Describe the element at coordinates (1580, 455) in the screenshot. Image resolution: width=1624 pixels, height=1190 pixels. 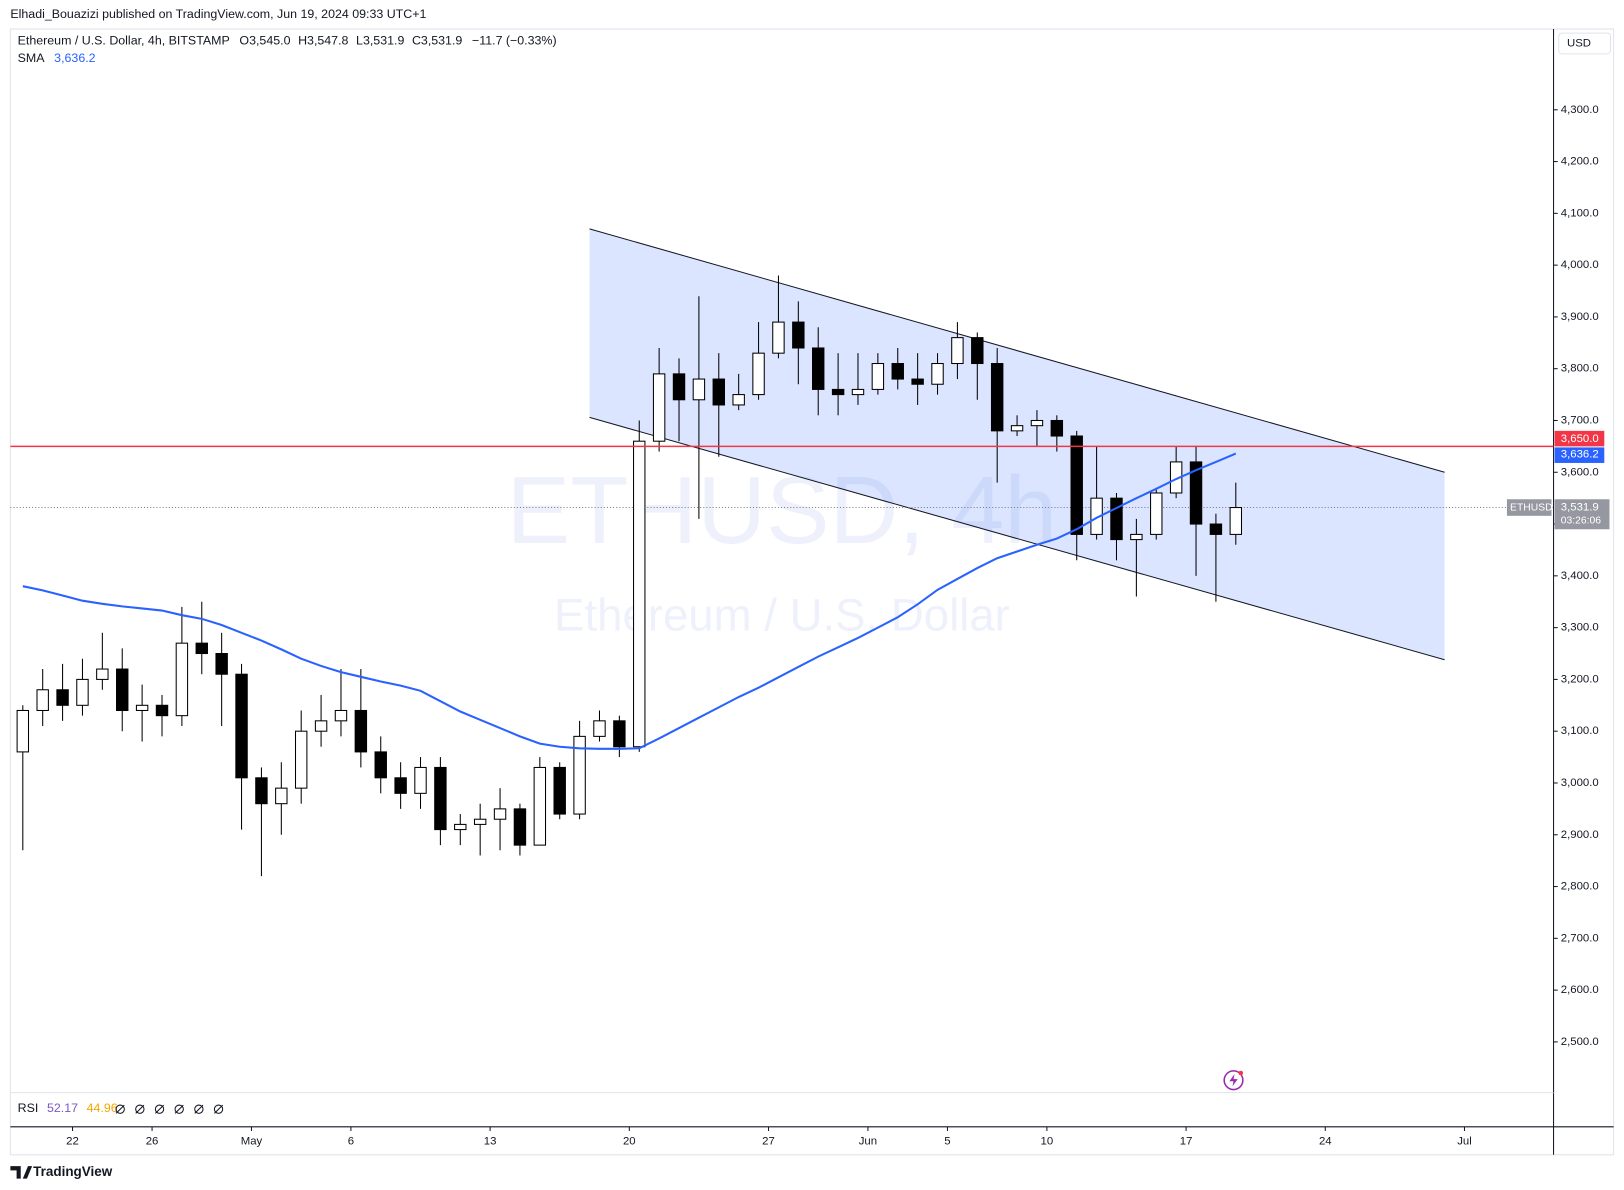
I see `sma-label: 3,636.2` at that location.